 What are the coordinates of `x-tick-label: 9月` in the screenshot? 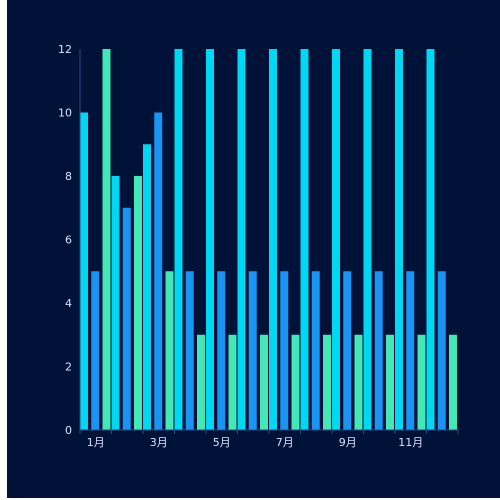 It's located at (348, 442).